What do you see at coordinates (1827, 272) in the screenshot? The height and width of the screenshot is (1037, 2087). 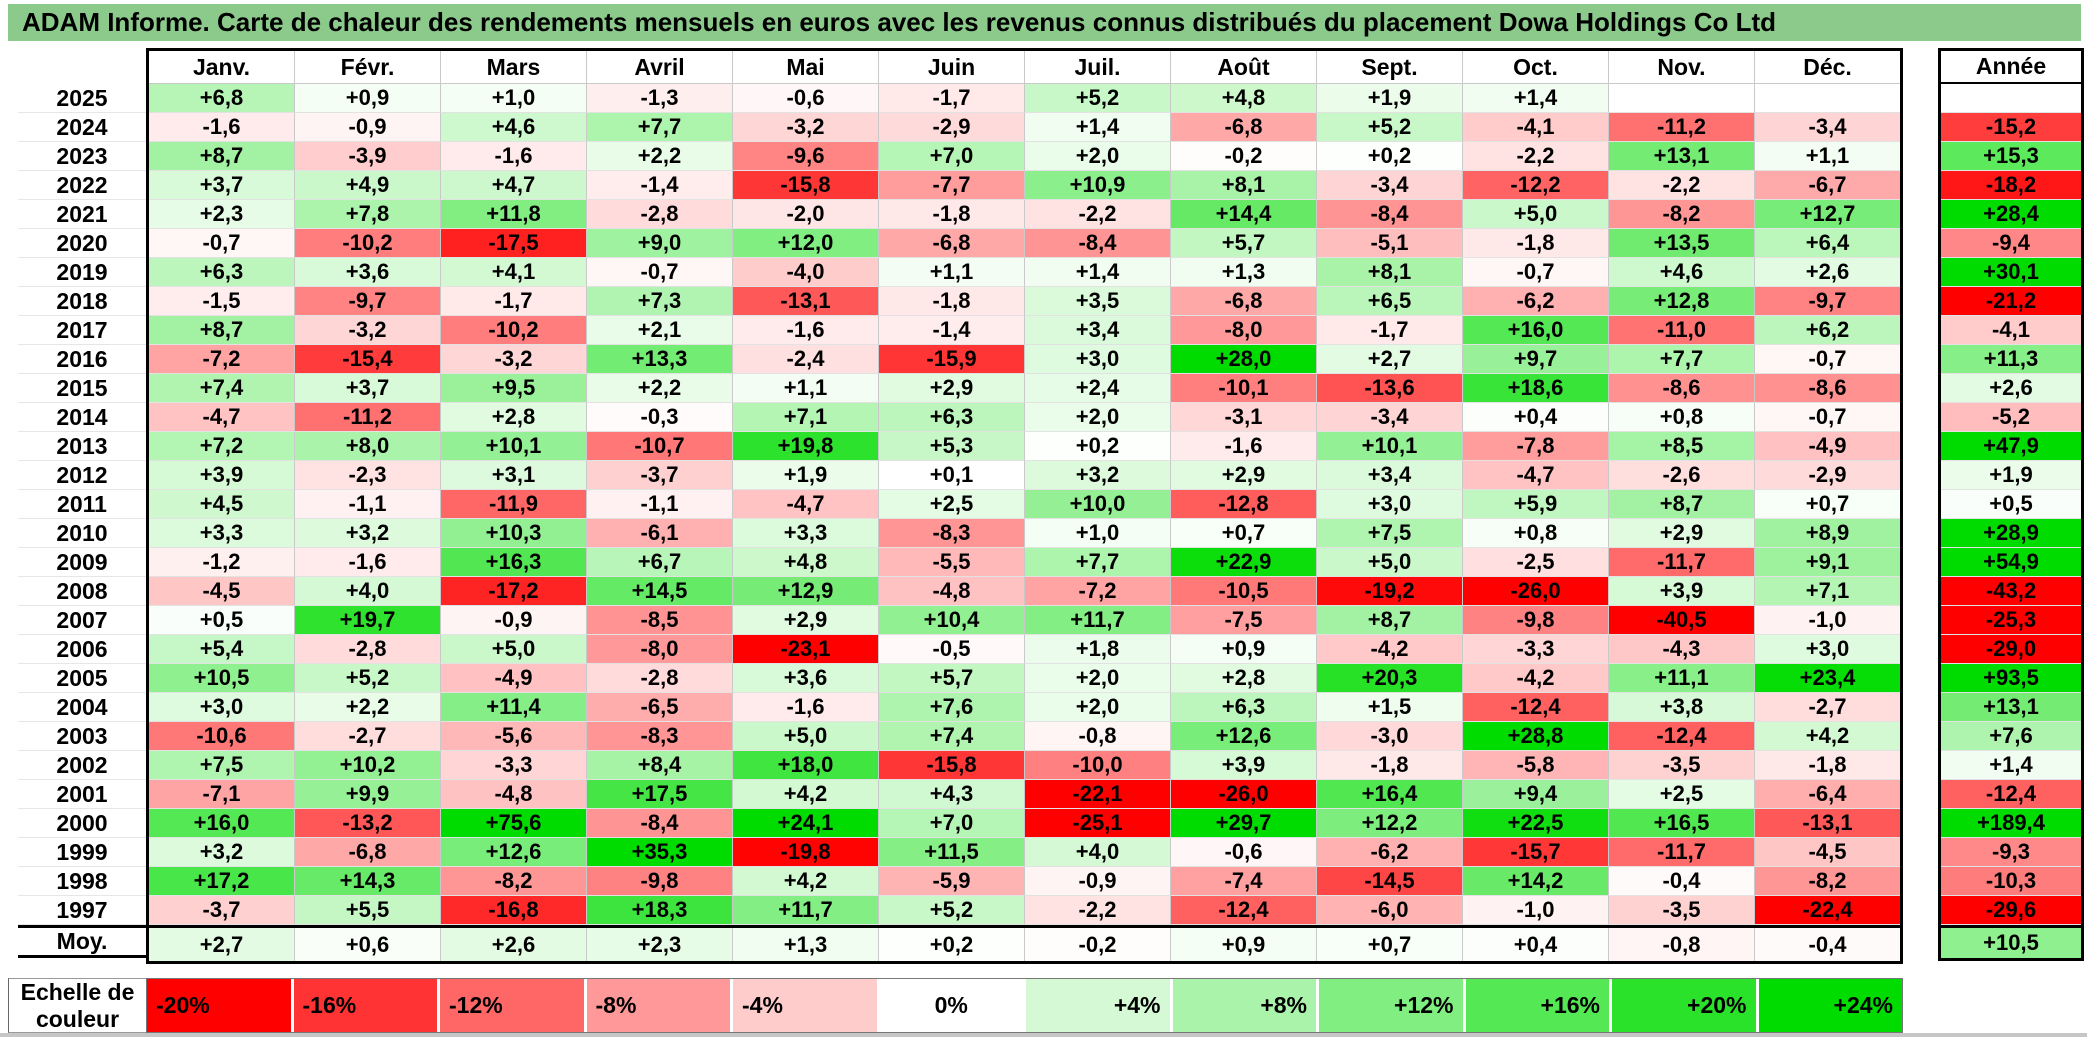 I see `heatmap-cell: +2,6` at bounding box center [1827, 272].